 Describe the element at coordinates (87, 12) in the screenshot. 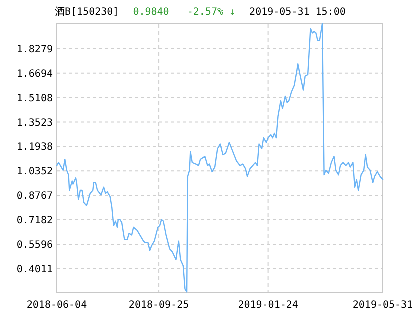

I see `title: 酒B[150230]` at that location.